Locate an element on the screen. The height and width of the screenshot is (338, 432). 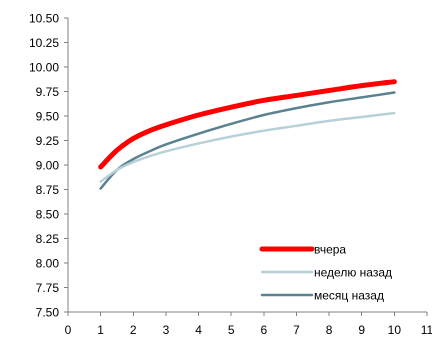
y-tick-label: 9.50 is located at coordinates (48, 117).